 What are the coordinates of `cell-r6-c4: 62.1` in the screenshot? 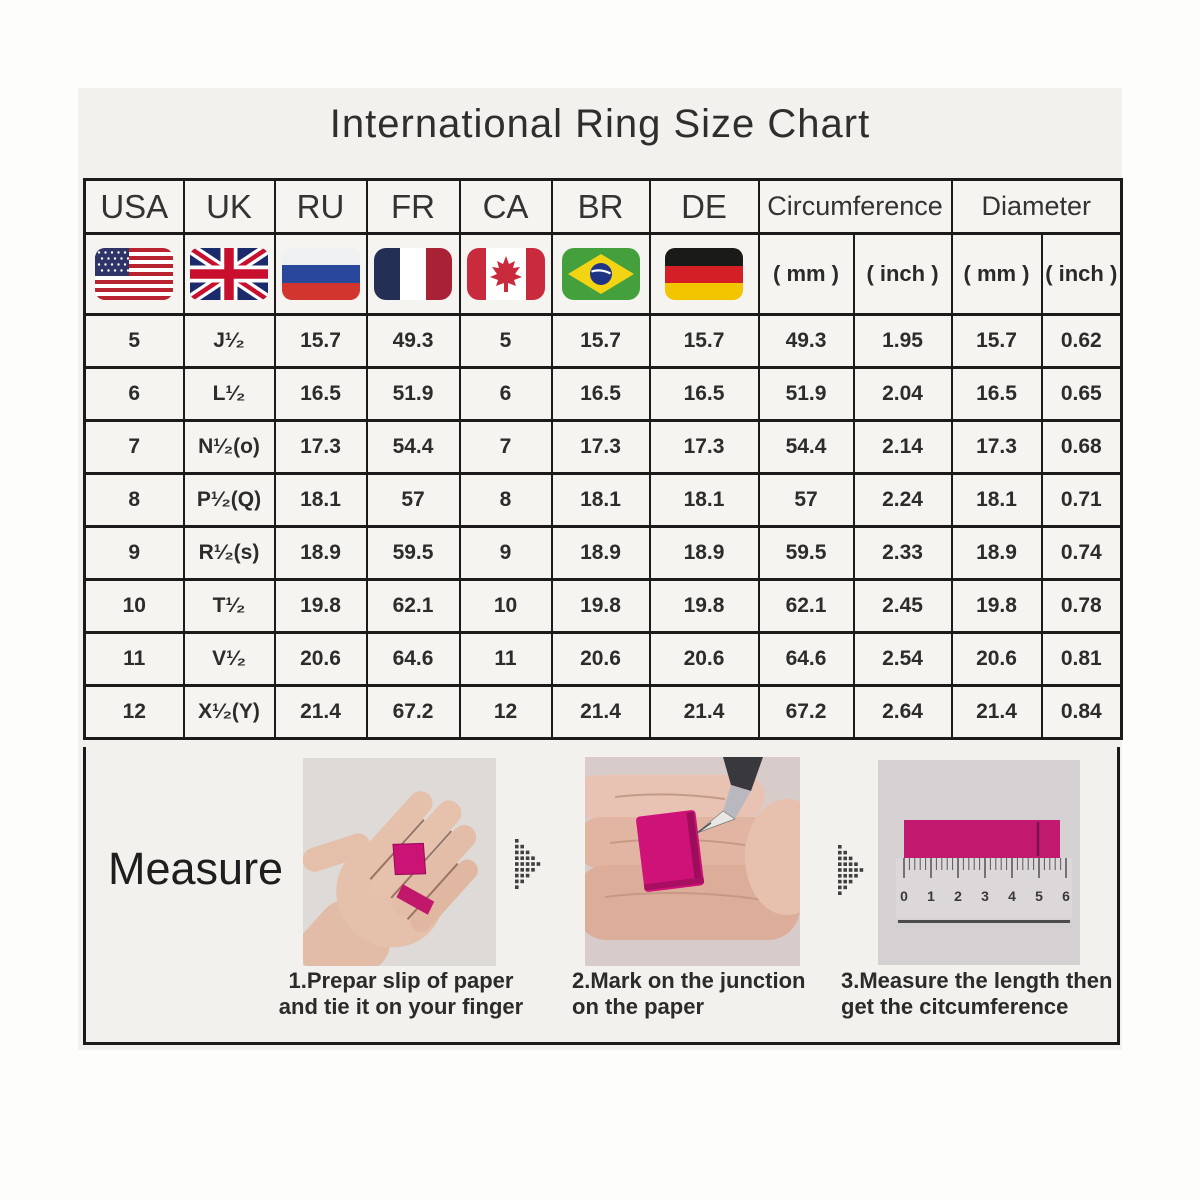 It's located at (413, 606).